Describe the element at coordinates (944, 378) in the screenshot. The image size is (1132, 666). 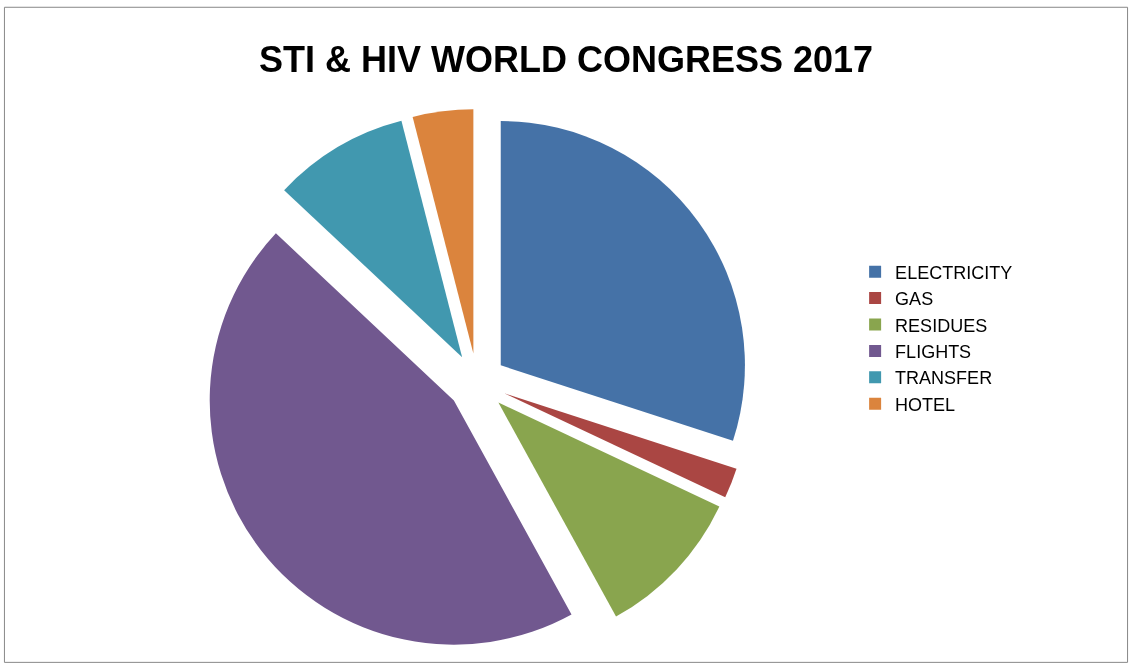
I see `legend-label: TRANSFER` at that location.